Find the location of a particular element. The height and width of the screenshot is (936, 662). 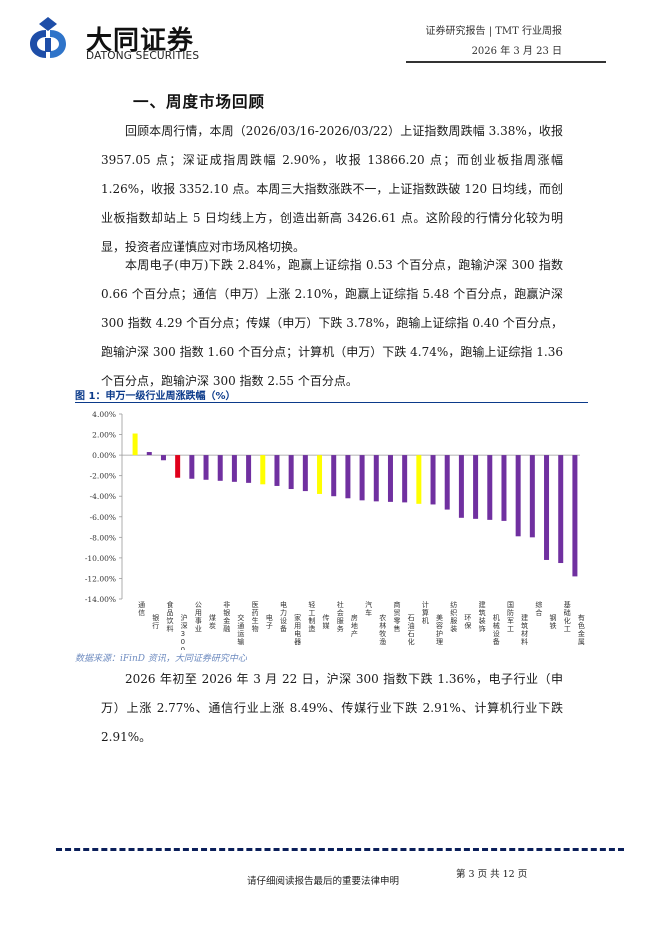

x-tick-label: 汽车 is located at coordinates (368, 608).